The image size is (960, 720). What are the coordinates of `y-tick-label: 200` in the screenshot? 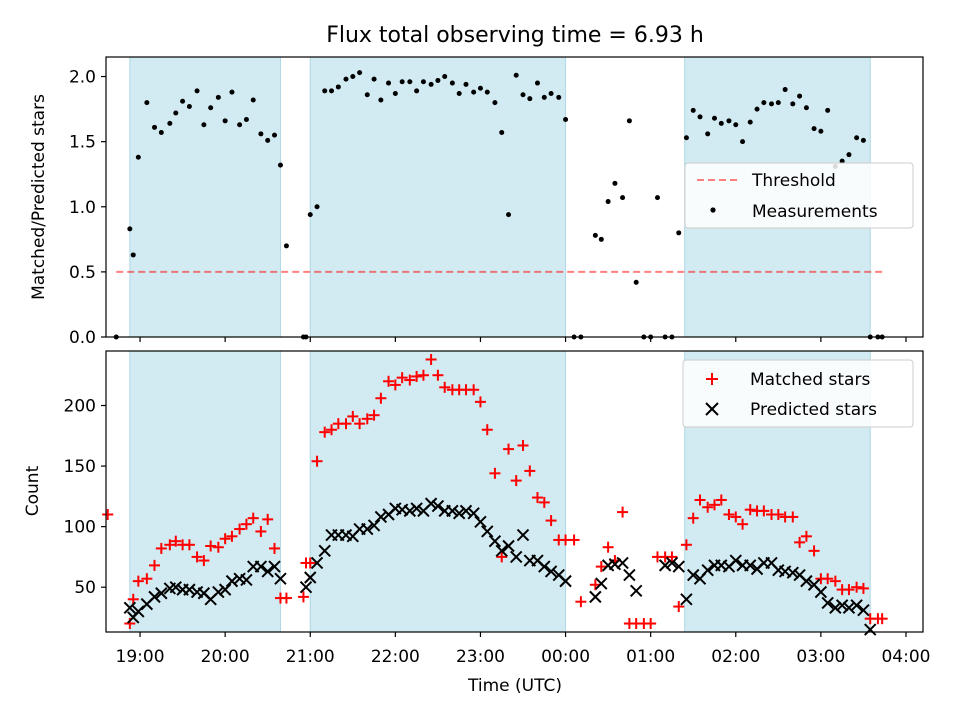 It's located at (80, 407).